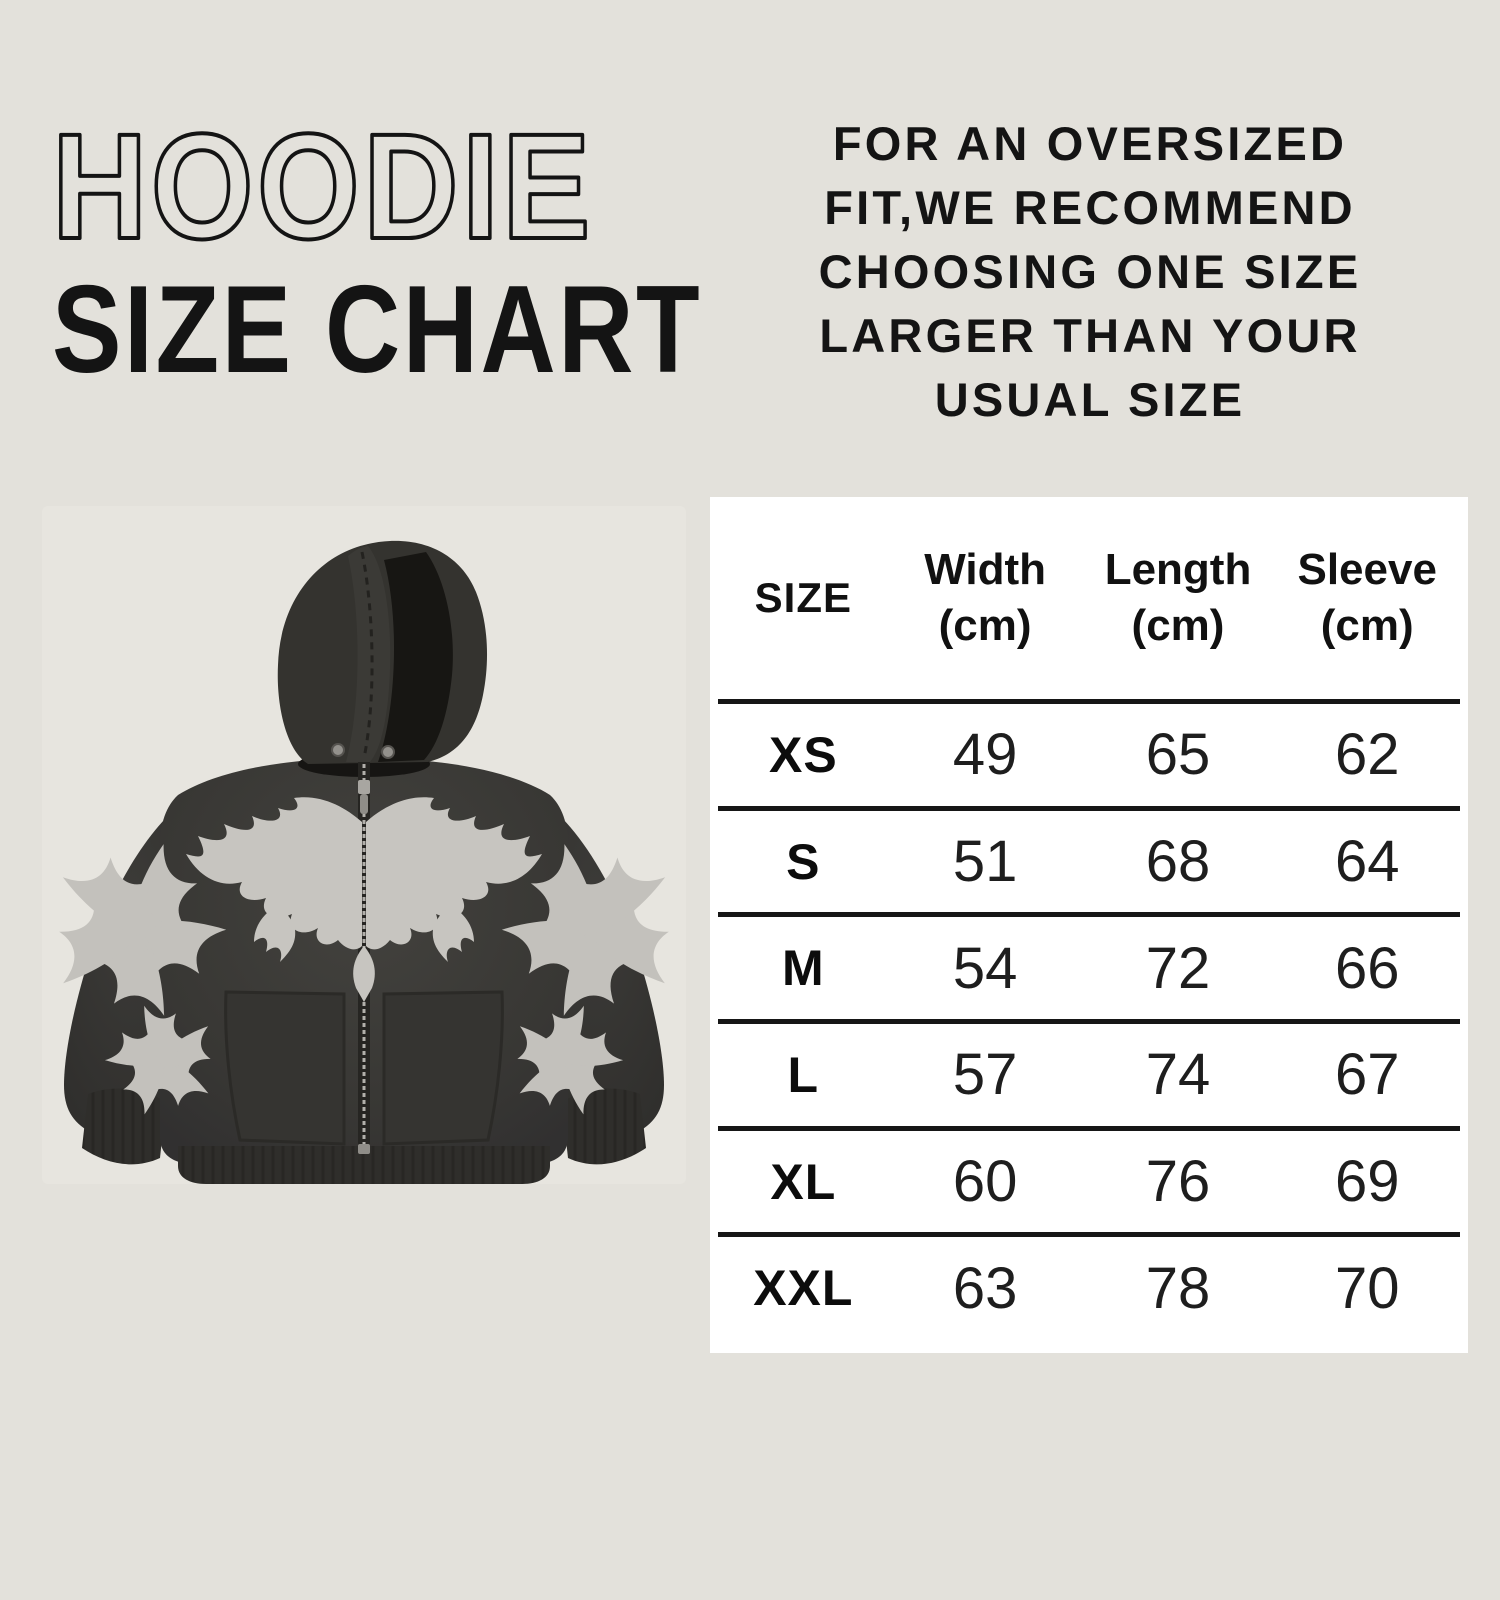 The image size is (1500, 1600). I want to click on cell-size: M, so click(803, 968).